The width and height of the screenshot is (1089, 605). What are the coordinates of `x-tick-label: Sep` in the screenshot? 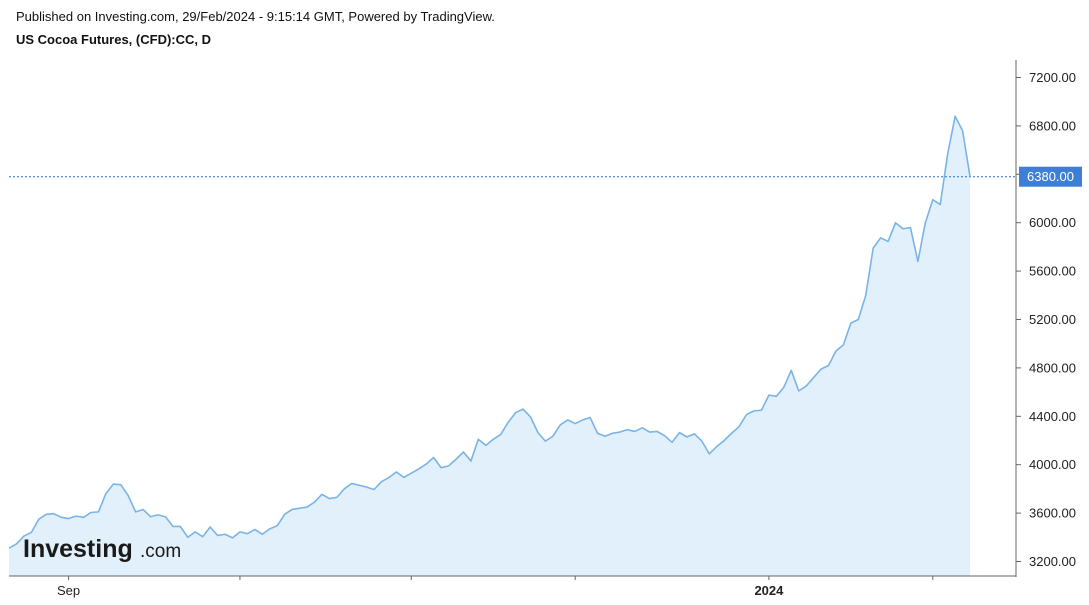 It's located at (68, 590).